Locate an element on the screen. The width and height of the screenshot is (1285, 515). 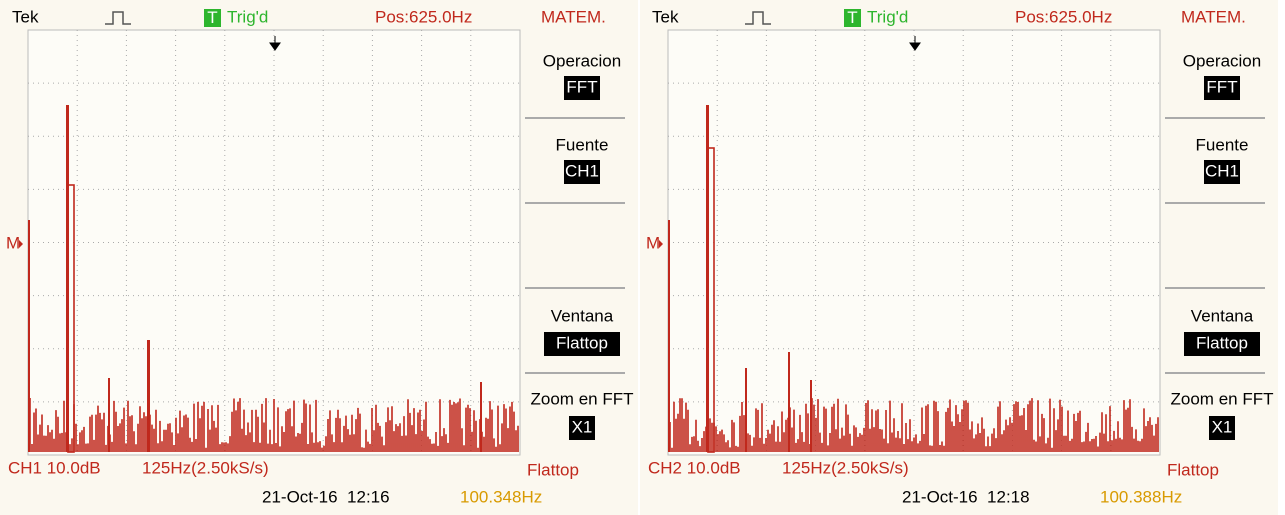
channel-scale: CH2 10.0dB is located at coordinates (694, 467).